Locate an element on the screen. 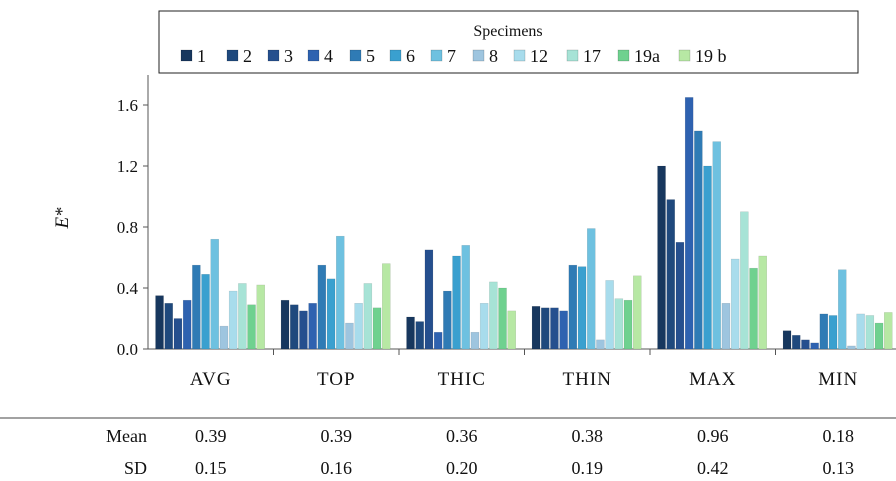 Image resolution: width=896 pixels, height=481 pixels. legend-label: 1 is located at coordinates (201, 56).